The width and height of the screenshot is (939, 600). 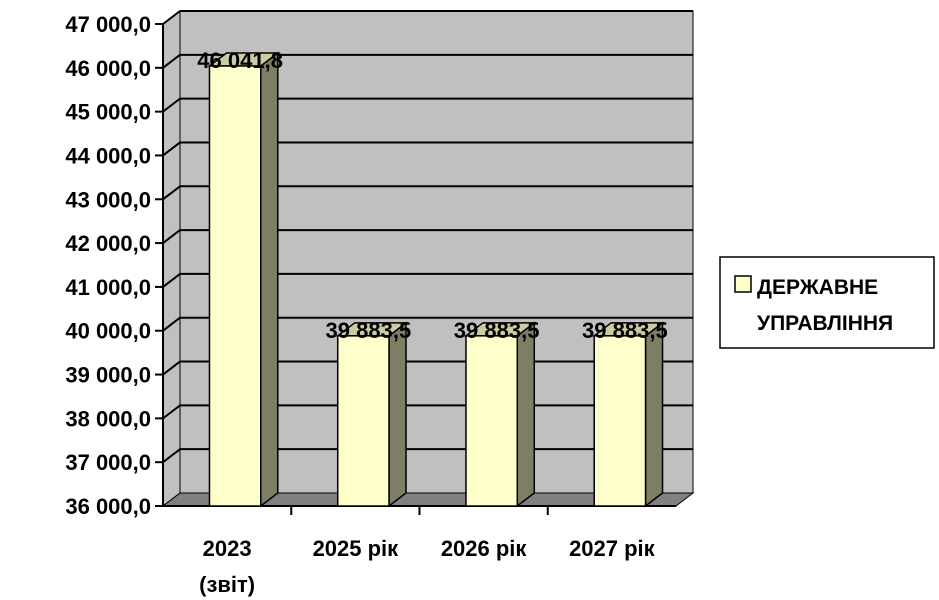 What do you see at coordinates (612, 548) in the screenshot?
I see `x-category-label: 2027 рік` at bounding box center [612, 548].